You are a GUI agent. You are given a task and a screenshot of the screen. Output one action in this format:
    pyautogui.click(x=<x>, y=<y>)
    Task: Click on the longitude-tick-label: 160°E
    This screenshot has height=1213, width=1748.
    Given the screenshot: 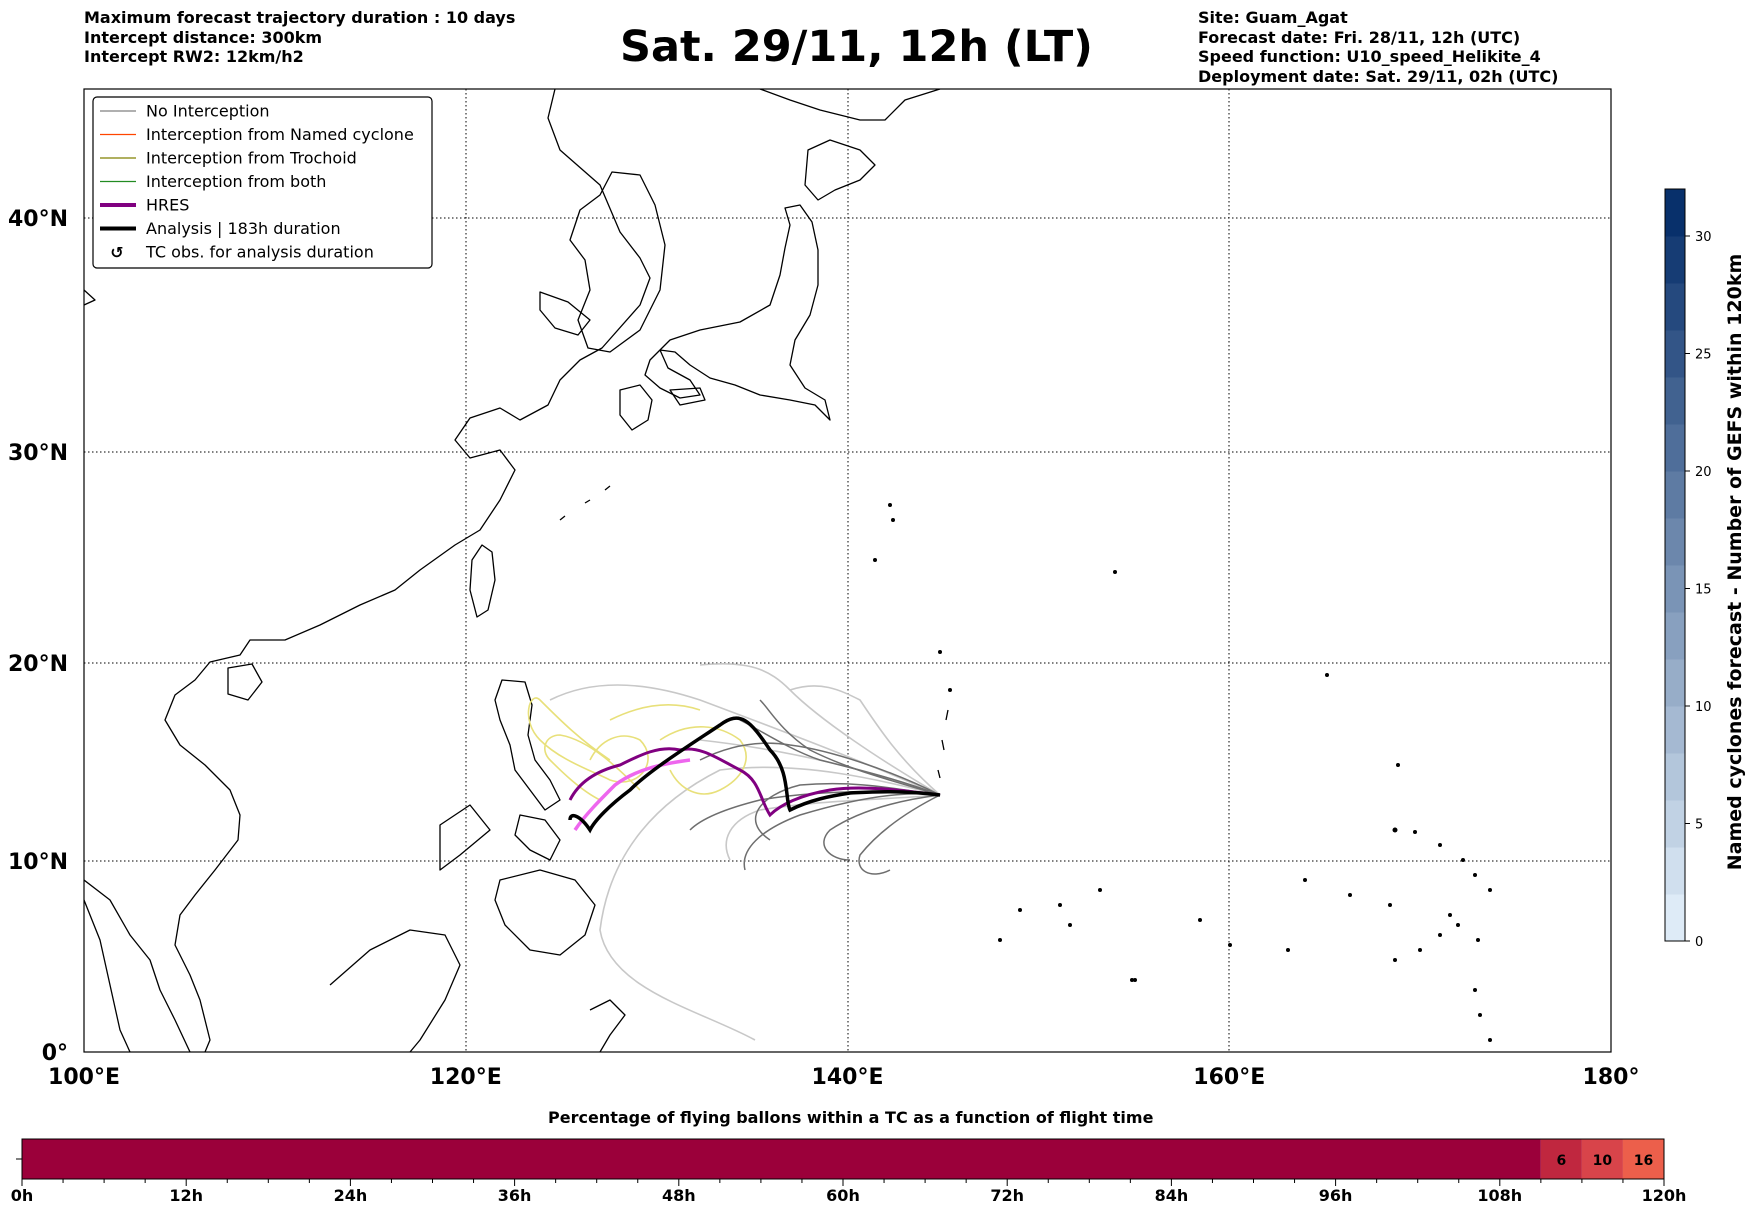 What is the action you would take?
    pyautogui.click(x=1229, y=1077)
    